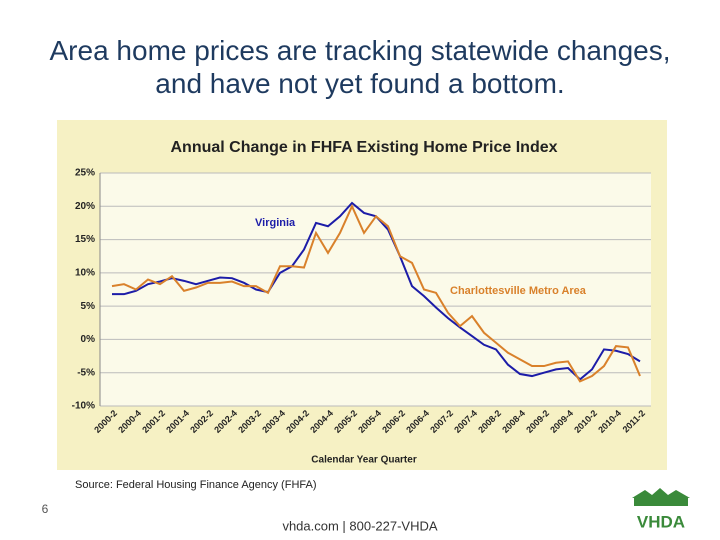 The width and height of the screenshot is (720, 540). What do you see at coordinates (661, 509) in the screenshot?
I see `logo: VHDA` at bounding box center [661, 509].